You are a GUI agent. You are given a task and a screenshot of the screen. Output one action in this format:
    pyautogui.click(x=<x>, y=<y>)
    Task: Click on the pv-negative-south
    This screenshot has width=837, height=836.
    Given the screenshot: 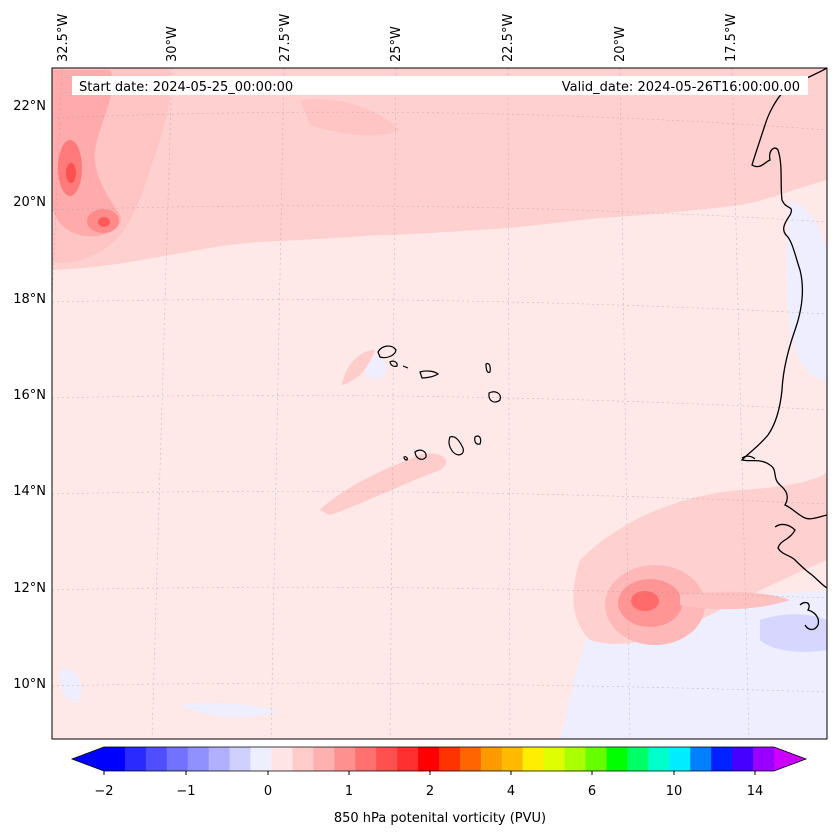 What is the action you would take?
    pyautogui.click(x=230, y=710)
    